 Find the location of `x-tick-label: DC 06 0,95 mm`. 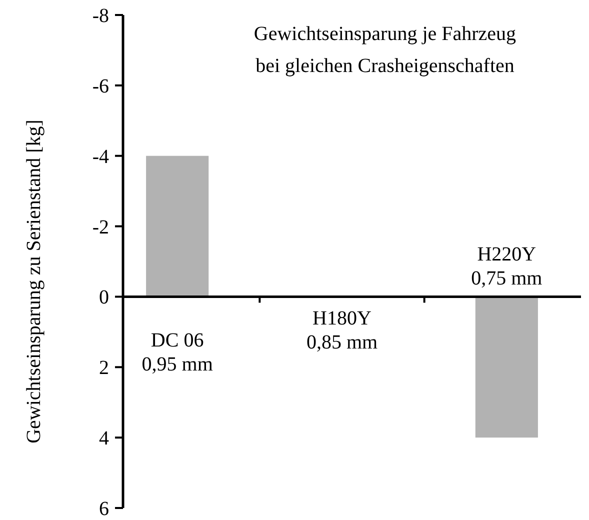

x-tick-label: DC 06 0,95 mm is located at coordinates (178, 353).